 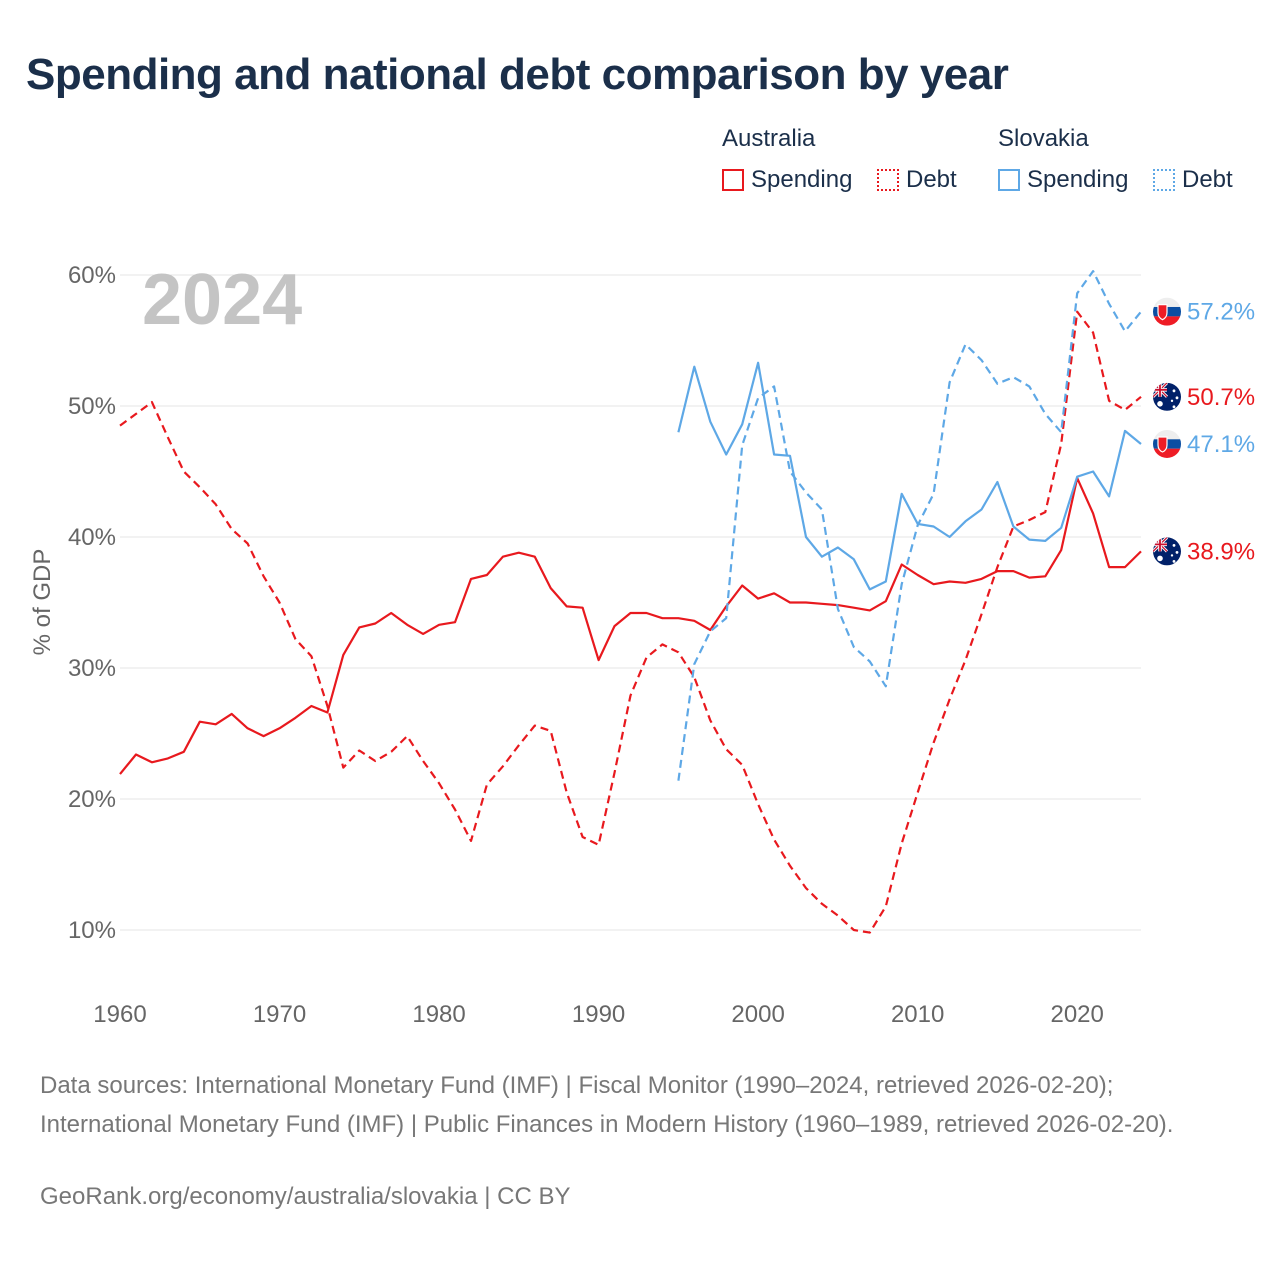 I want to click on x-tick-label: 2020, so click(x=1076, y=1014).